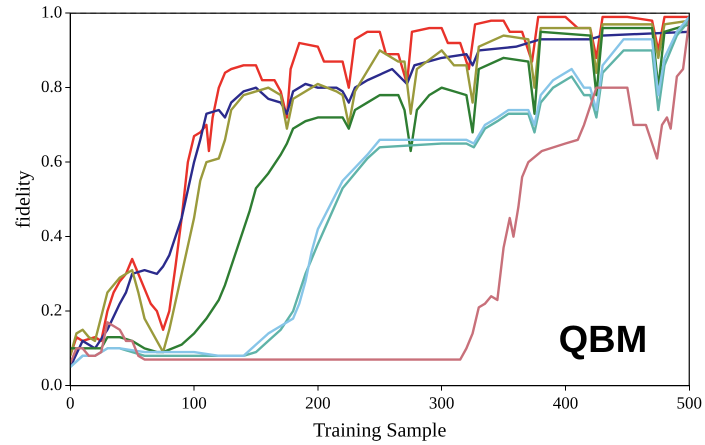 The width and height of the screenshot is (705, 445). I want to click on y-axis-title: fidelity, so click(23, 199).